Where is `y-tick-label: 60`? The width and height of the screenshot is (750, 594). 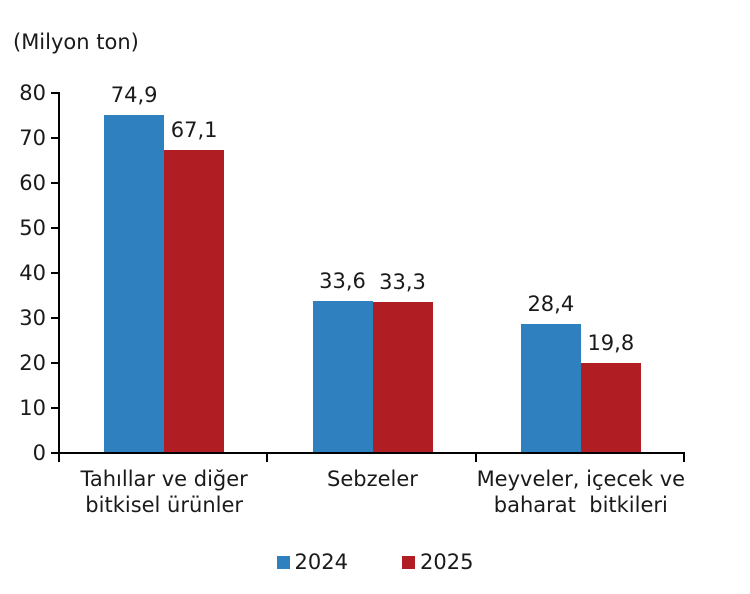
y-tick-label: 60 is located at coordinates (32, 183).